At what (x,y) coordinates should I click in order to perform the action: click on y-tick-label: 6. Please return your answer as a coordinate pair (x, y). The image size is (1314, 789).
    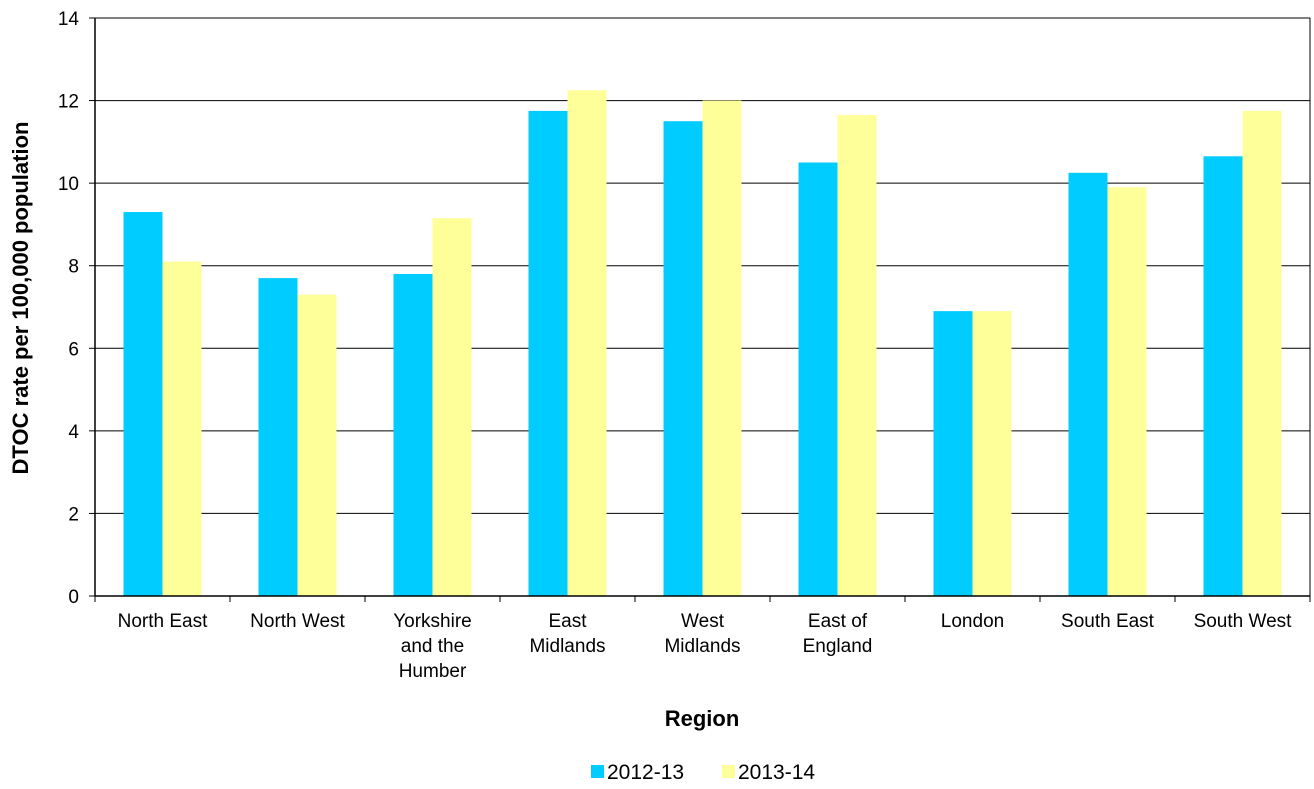
    Looking at the image, I should click on (73, 349).